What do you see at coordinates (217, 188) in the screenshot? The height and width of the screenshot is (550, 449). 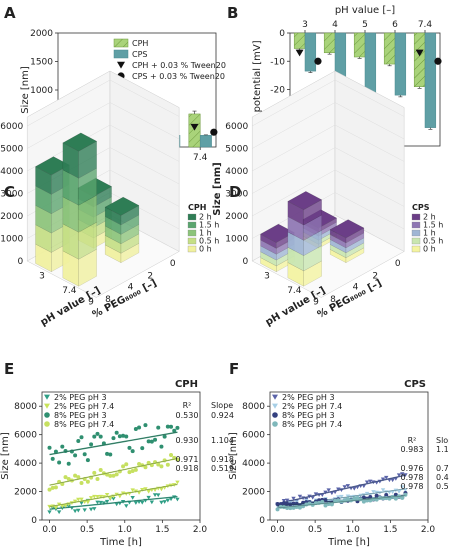 I see `size-axis-label: Size [nm]` at bounding box center [217, 188].